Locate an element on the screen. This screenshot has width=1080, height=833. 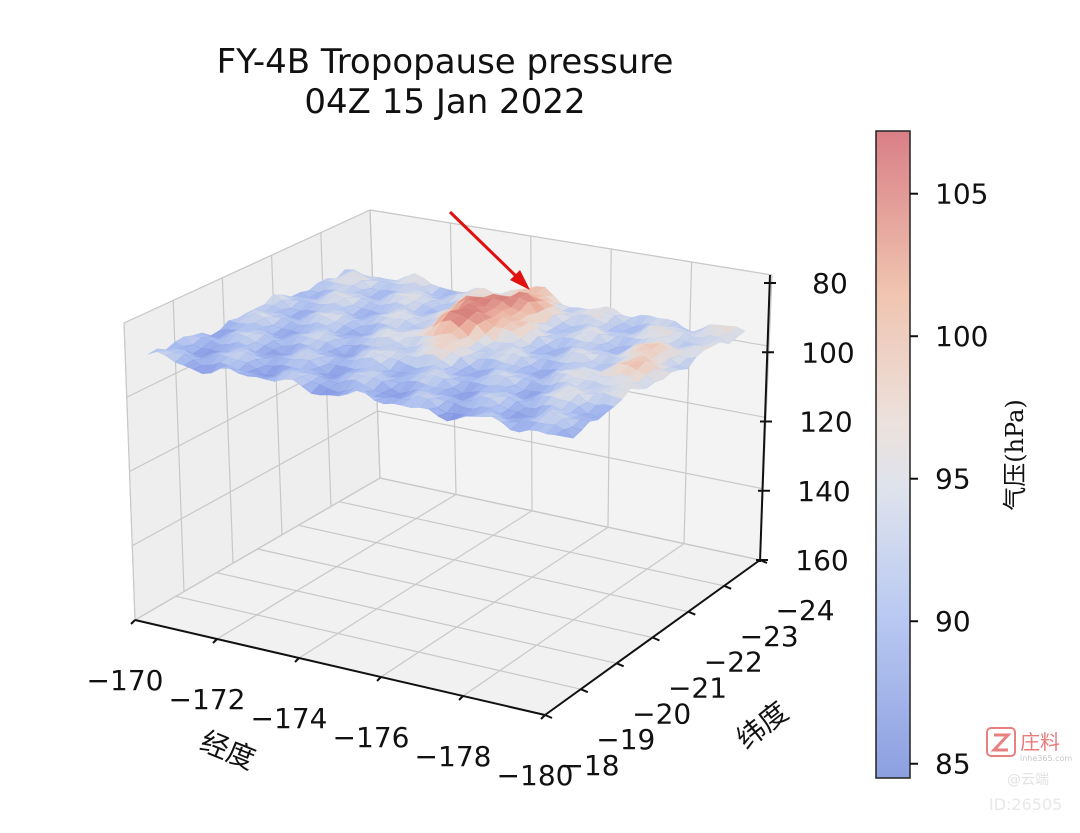
y-axis-label: 纬度 is located at coordinates (762, 725).